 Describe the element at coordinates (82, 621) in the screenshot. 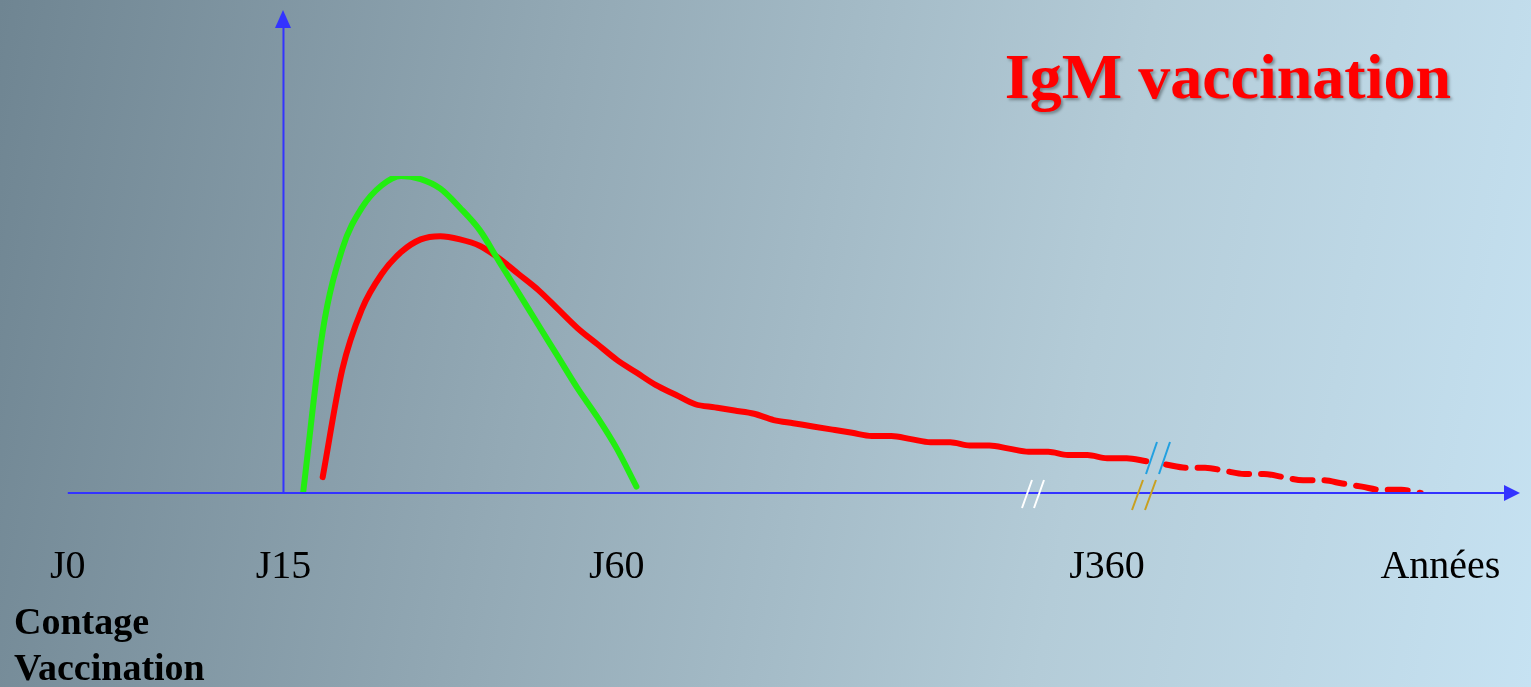

I see `text: Contage` at that location.